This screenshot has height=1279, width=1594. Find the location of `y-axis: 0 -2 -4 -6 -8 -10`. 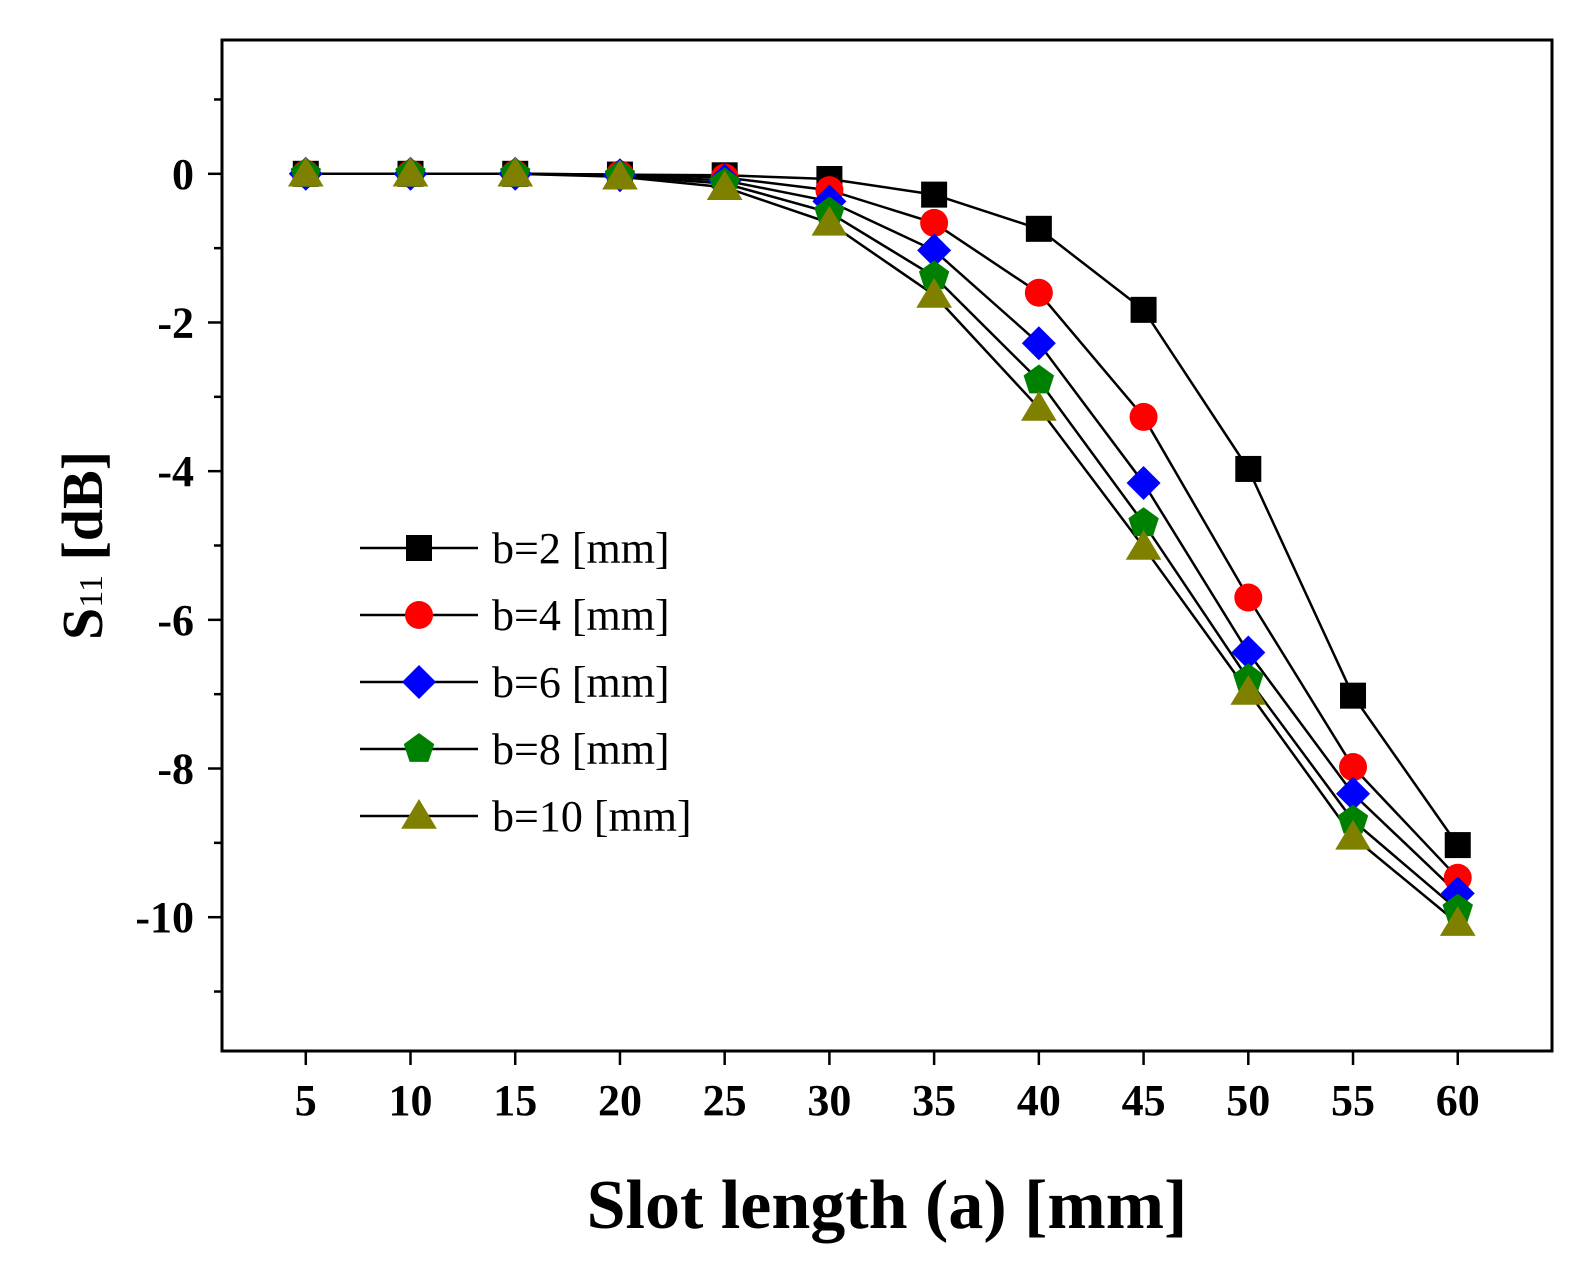

y-axis: 0 -2 -4 -6 -8 -10 is located at coordinates (178, 545).